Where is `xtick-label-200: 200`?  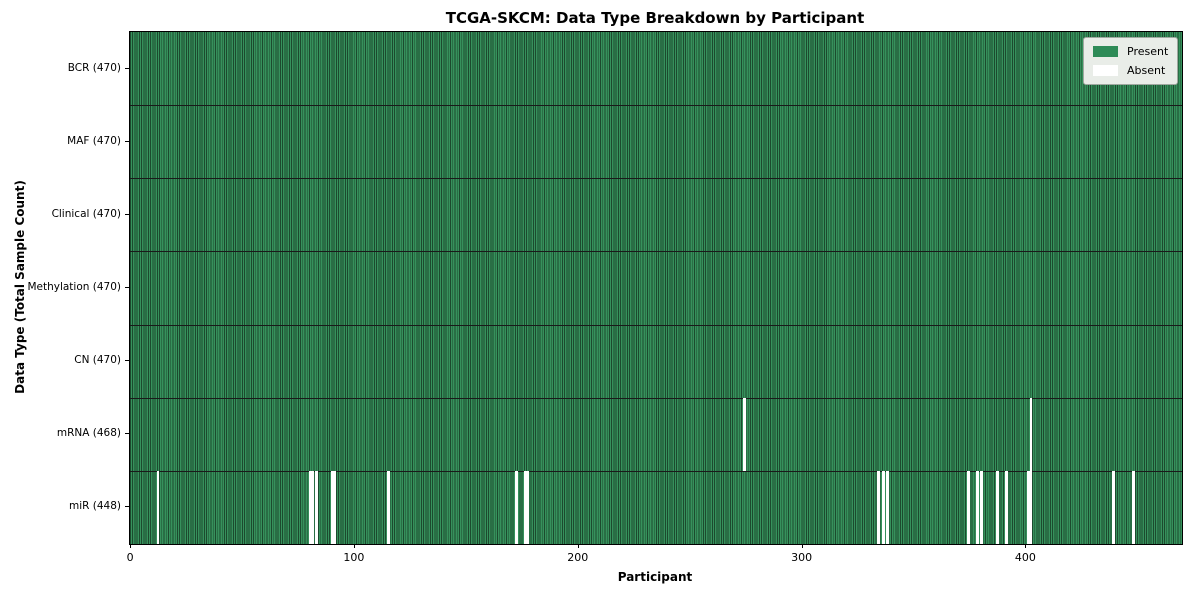
xtick-label-200: 200 is located at coordinates (578, 557).